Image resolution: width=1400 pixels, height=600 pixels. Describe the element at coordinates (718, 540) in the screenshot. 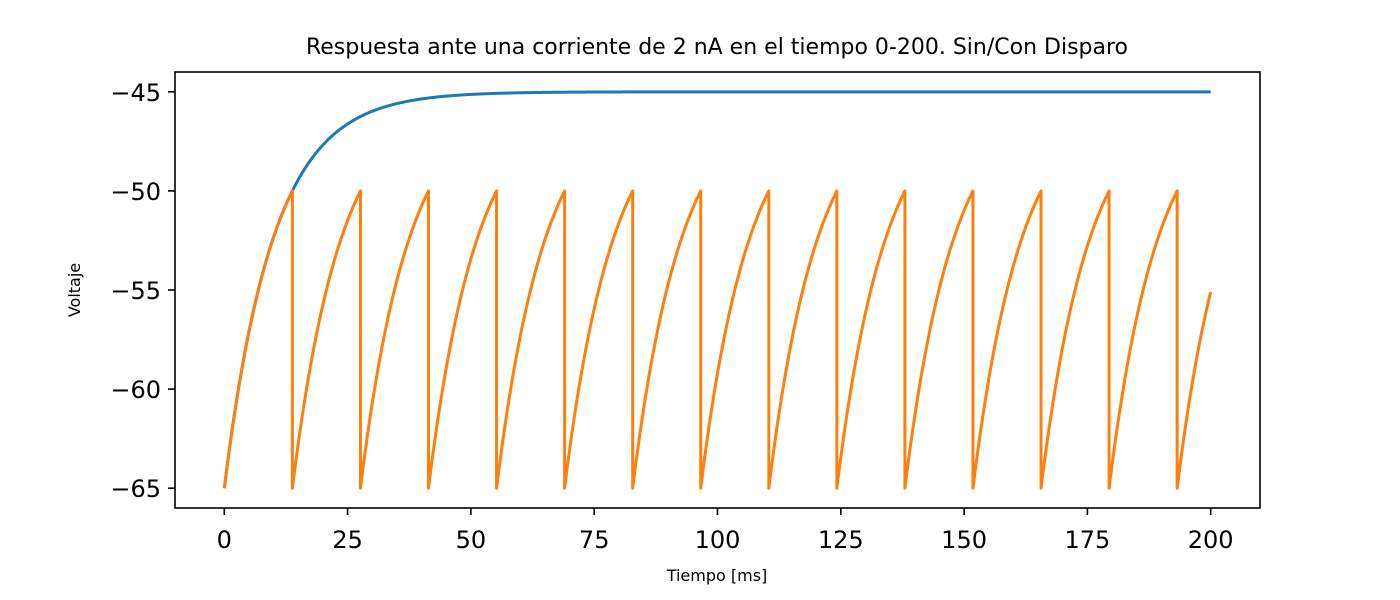

I see `x-tick-label: 100` at that location.